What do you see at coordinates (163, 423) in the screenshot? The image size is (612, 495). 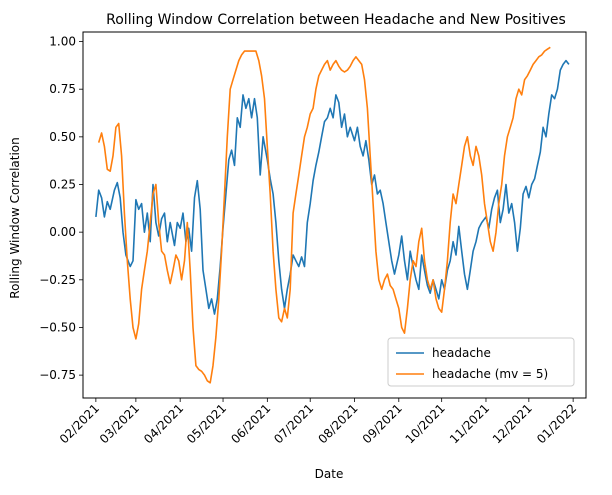 I see `x-tick-label: 04/2021` at bounding box center [163, 423].